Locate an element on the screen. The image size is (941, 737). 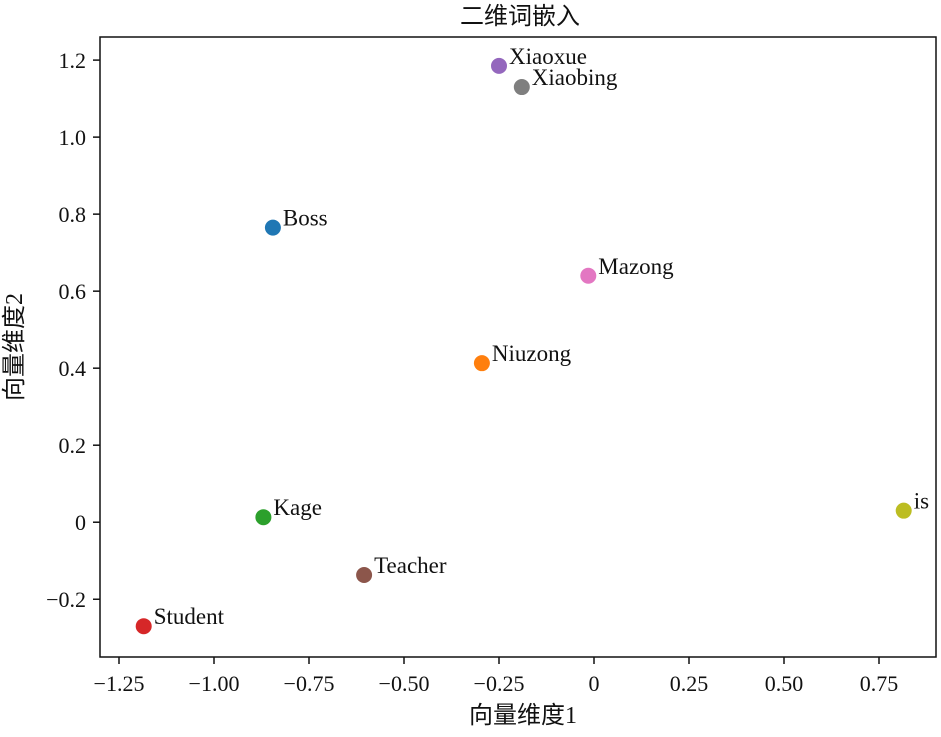
data-label-teacher: Teacher is located at coordinates (410, 565).